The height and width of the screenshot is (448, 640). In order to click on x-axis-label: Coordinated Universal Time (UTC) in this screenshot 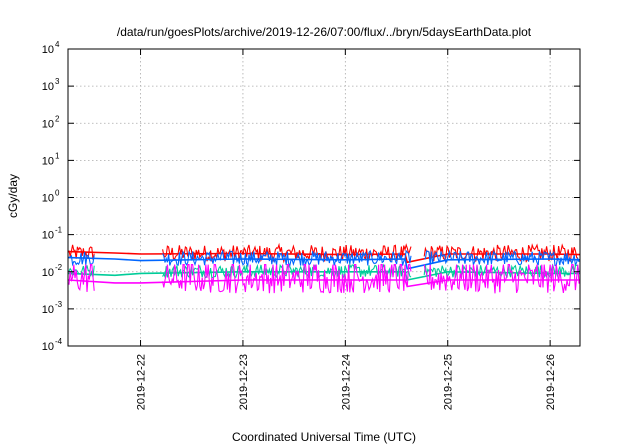, I will do `click(324, 437)`.